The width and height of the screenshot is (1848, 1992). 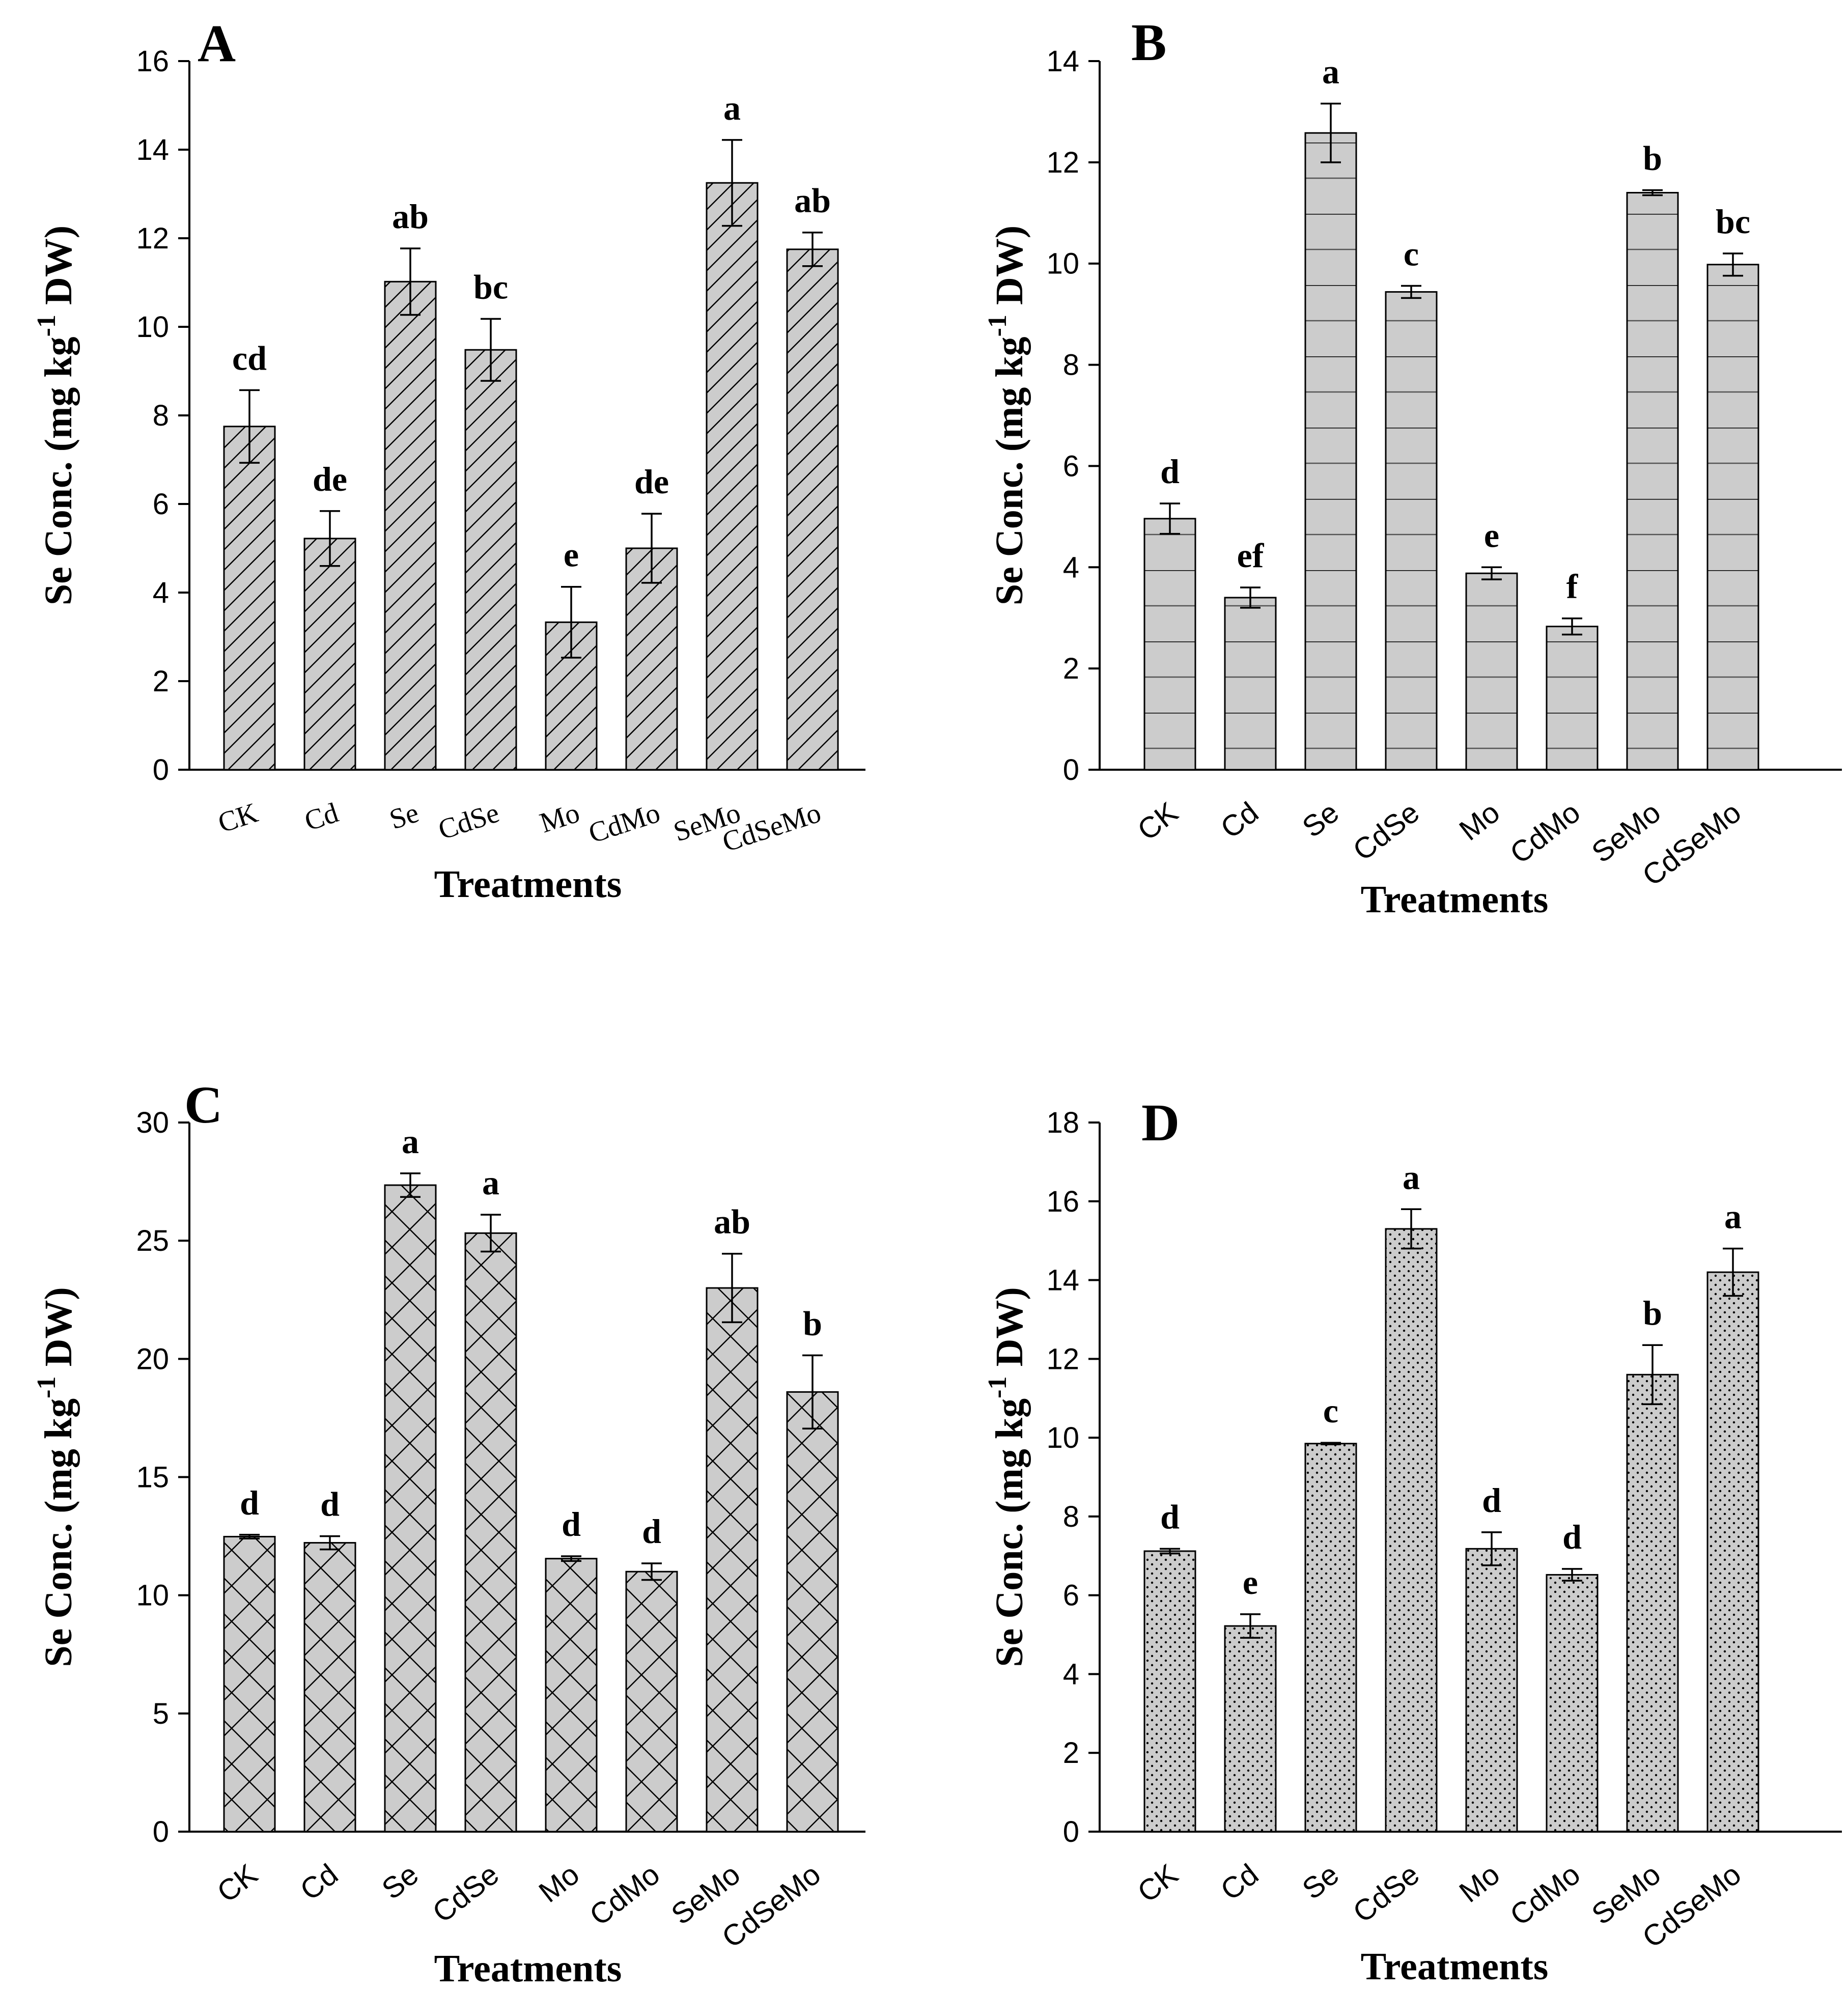 What do you see at coordinates (1062, 1201) in the screenshot?
I see `y-tick-label: 16` at bounding box center [1062, 1201].